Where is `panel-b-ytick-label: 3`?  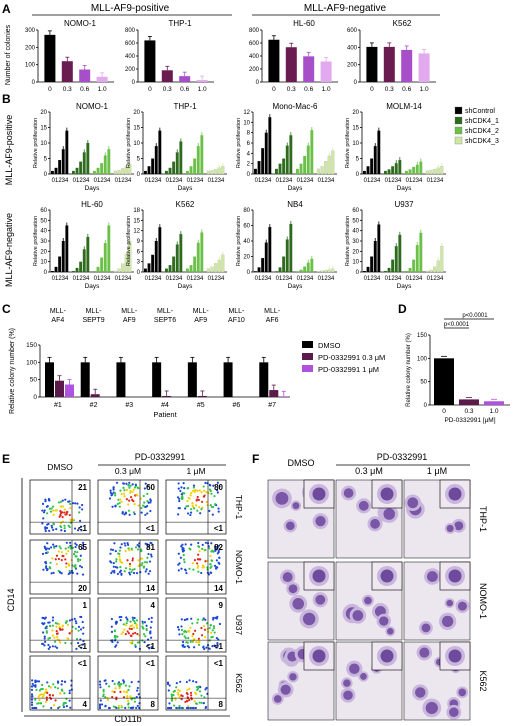 panel-b-ytick-label: 3 is located at coordinates (139, 263).